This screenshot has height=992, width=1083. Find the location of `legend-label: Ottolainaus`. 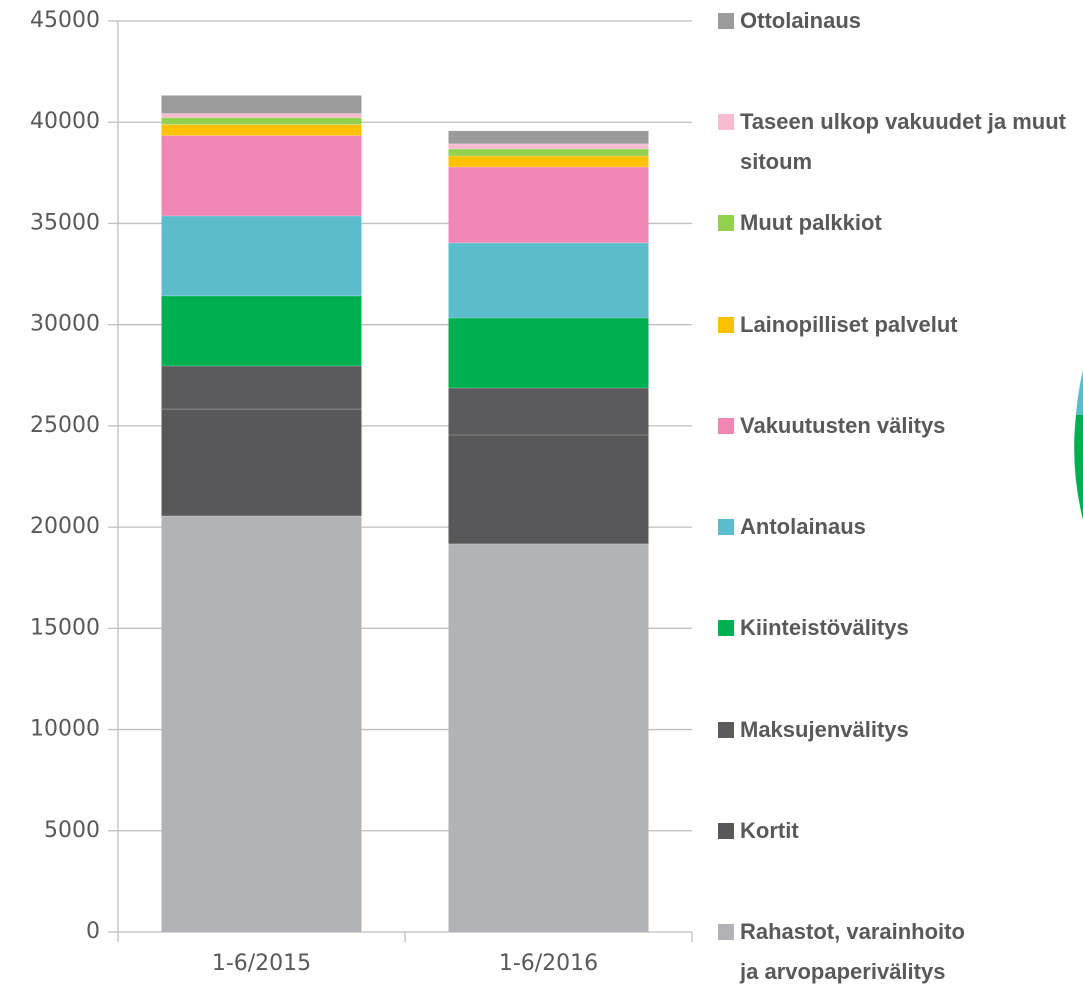

legend-label: Ottolainaus is located at coordinates (801, 20).